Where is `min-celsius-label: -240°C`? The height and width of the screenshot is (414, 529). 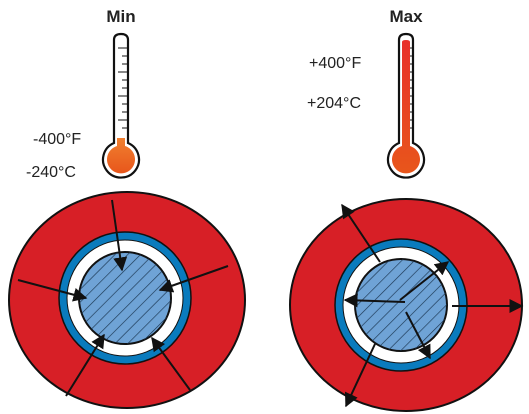
min-celsius-label: -240°C is located at coordinates (51, 172).